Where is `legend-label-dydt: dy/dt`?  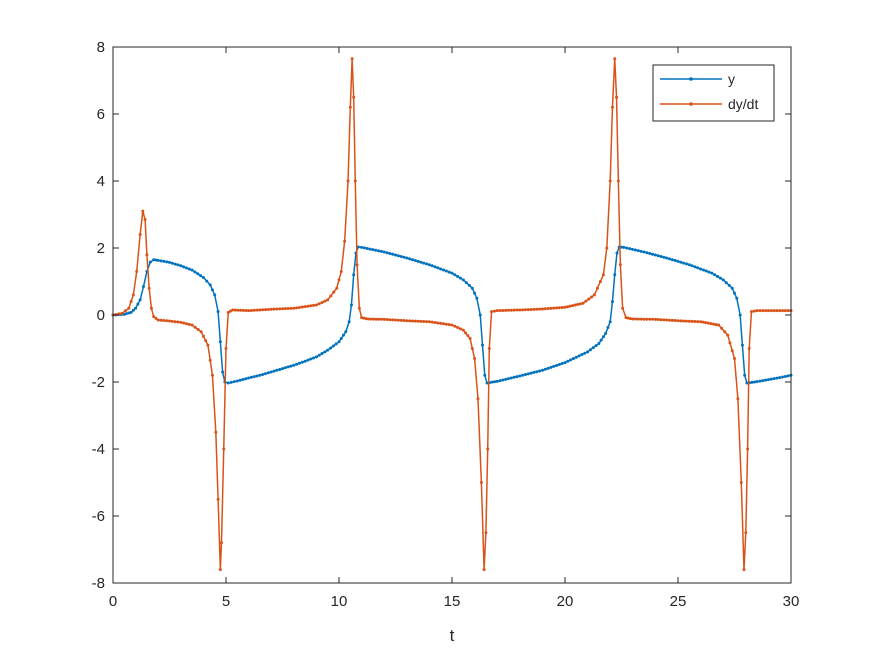
legend-label-dydt: dy/dt is located at coordinates (743, 104).